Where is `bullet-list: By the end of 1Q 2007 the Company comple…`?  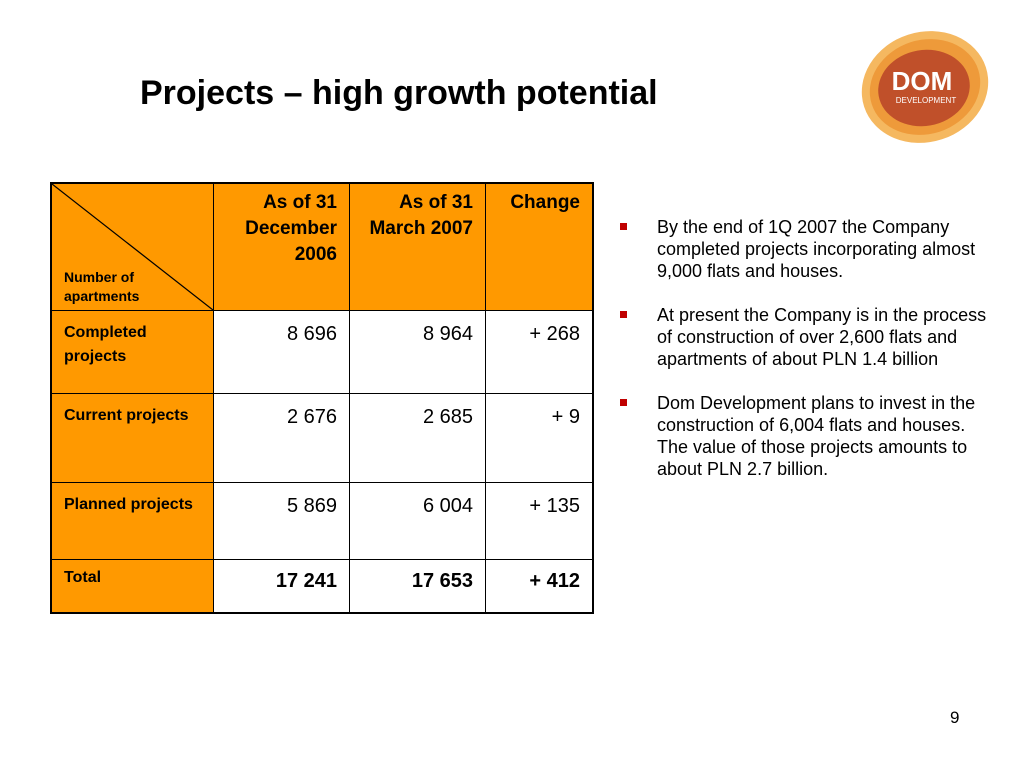
bullet-list: By the end of 1Q 2007 the Company comple… is located at coordinates (805, 359).